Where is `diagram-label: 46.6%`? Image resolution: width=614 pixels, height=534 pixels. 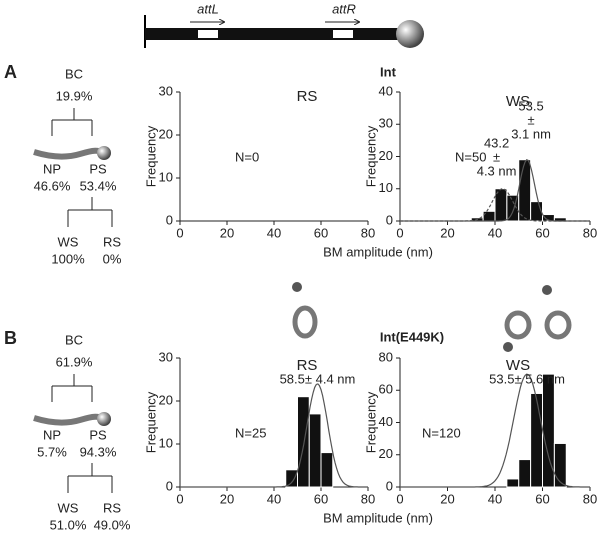
diagram-label: 46.6% is located at coordinates (52, 185).